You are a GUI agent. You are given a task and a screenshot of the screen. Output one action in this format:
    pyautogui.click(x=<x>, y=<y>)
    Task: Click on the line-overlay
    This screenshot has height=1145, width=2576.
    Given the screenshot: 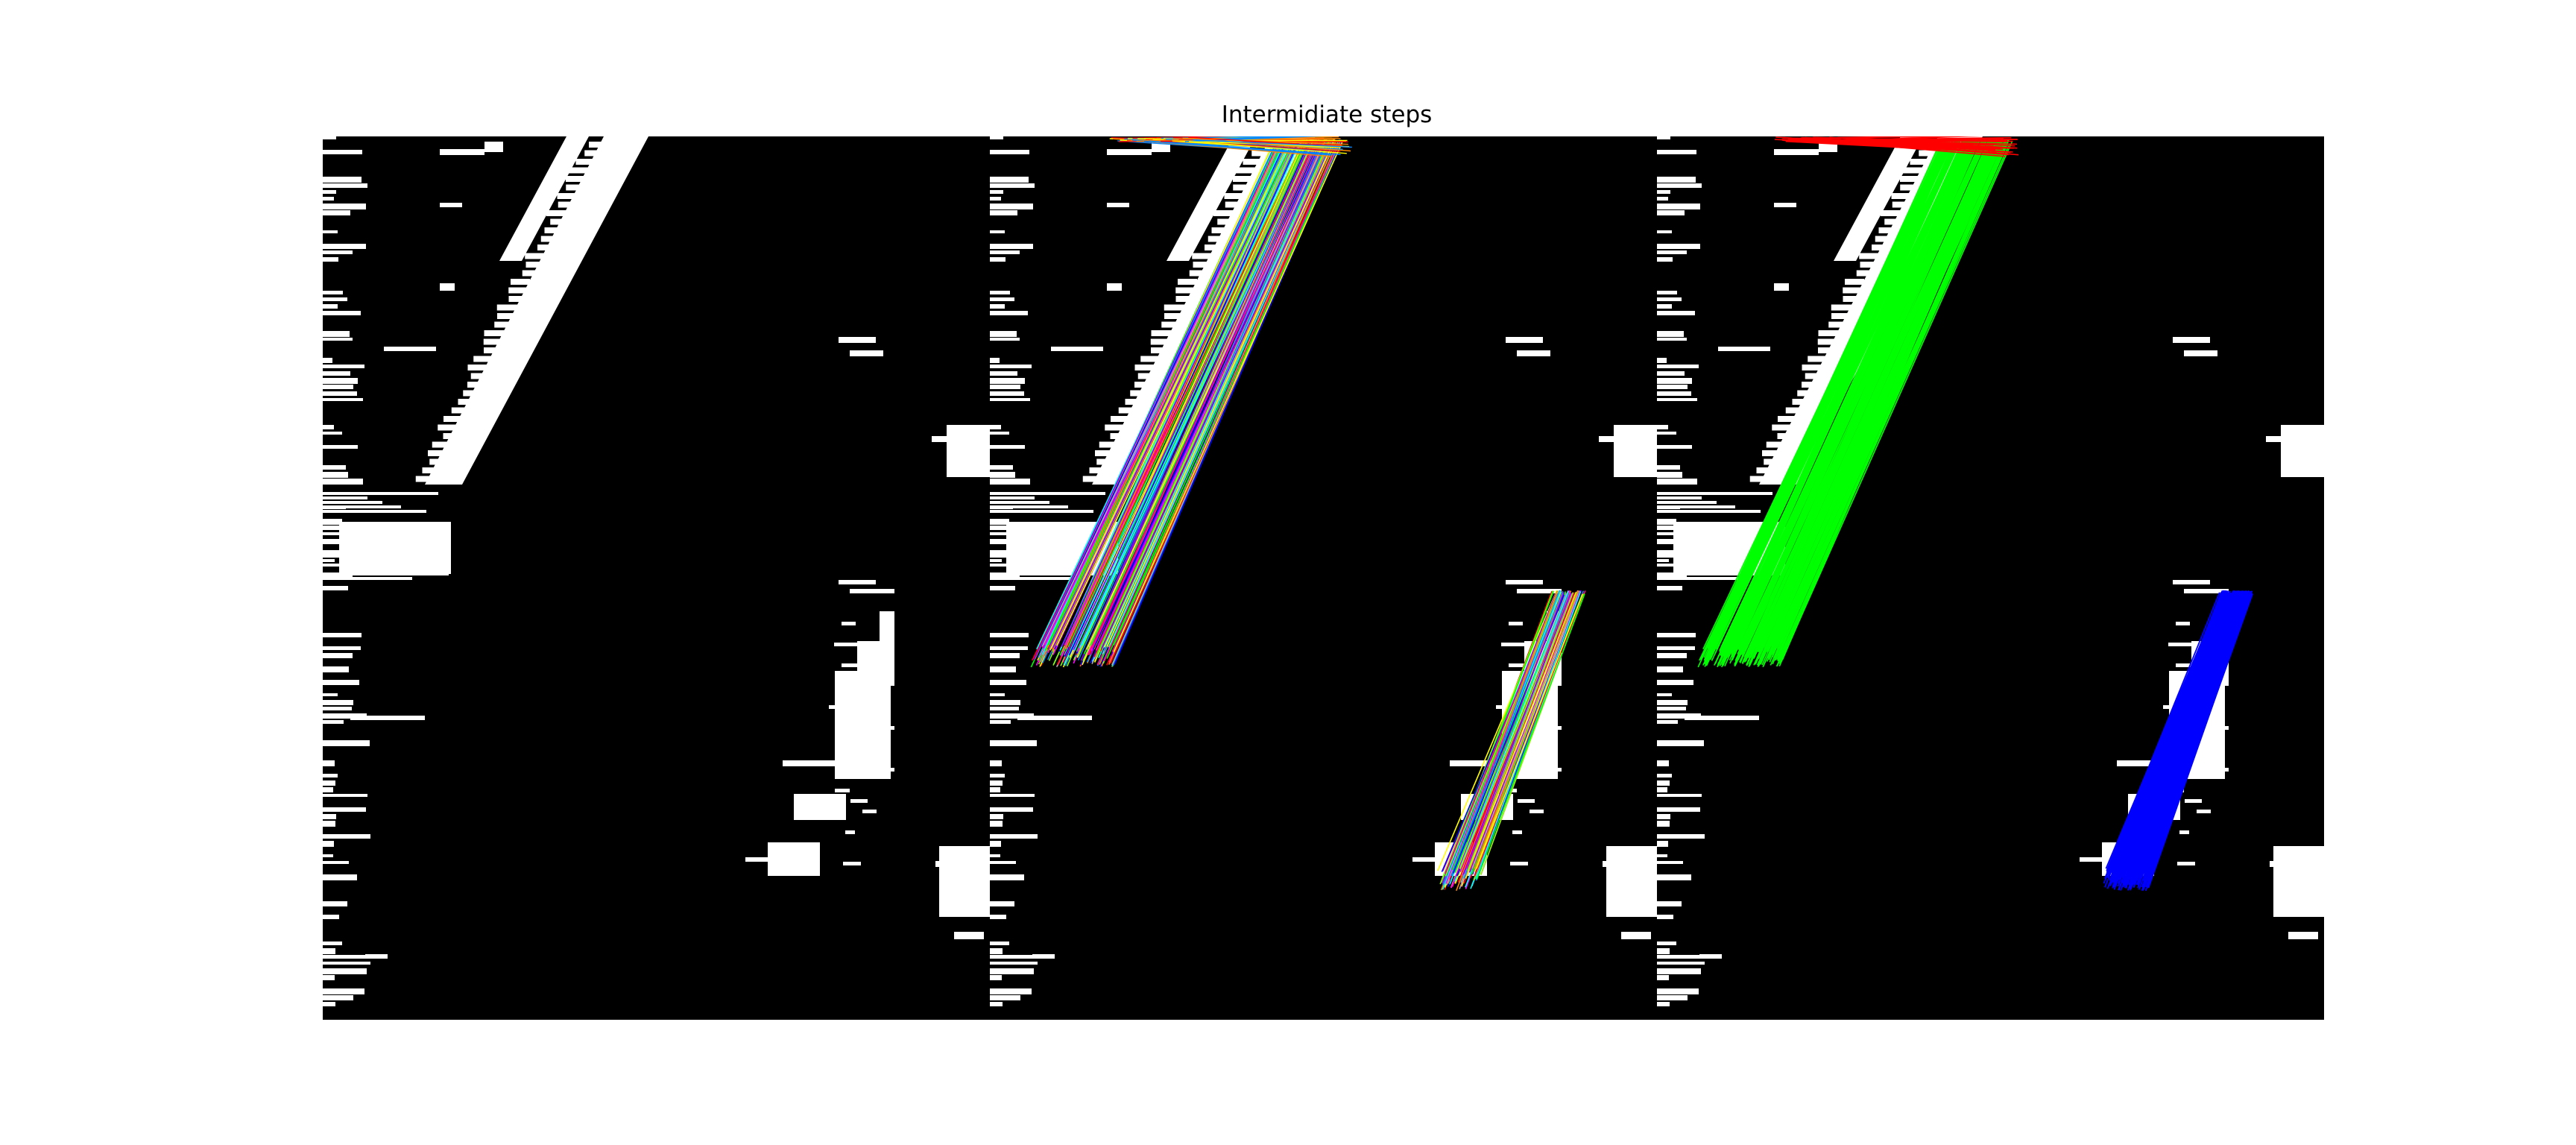 What is the action you would take?
    pyautogui.click(x=1975, y=514)
    